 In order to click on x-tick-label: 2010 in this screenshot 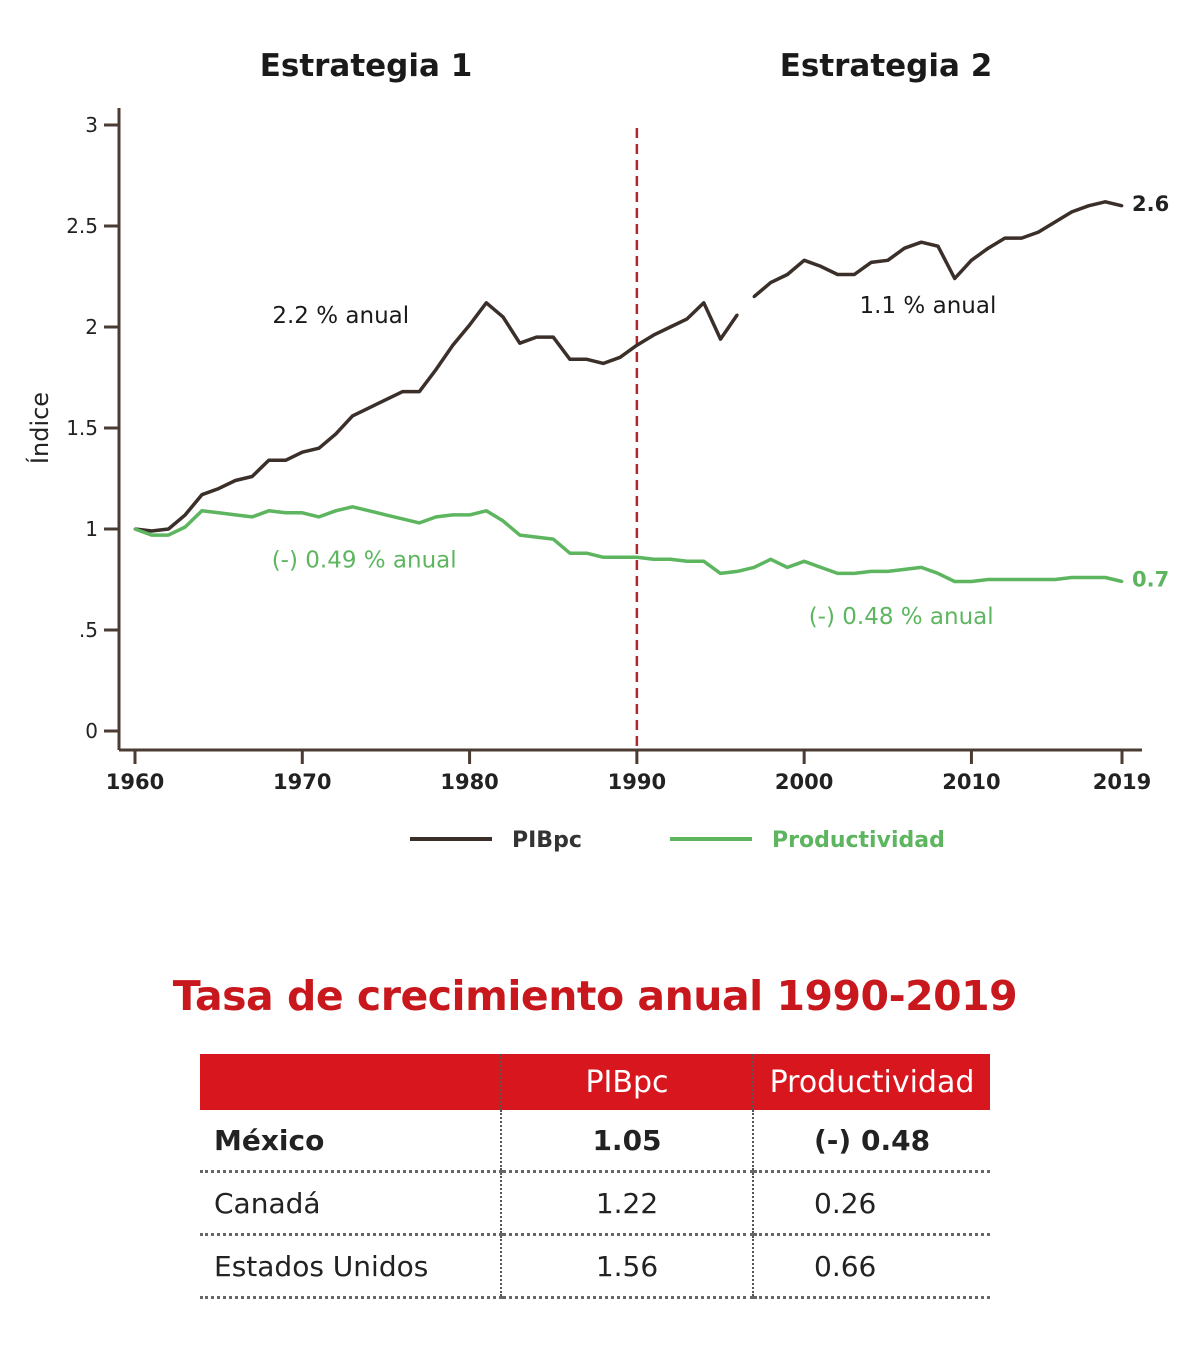, I will do `click(971, 782)`.